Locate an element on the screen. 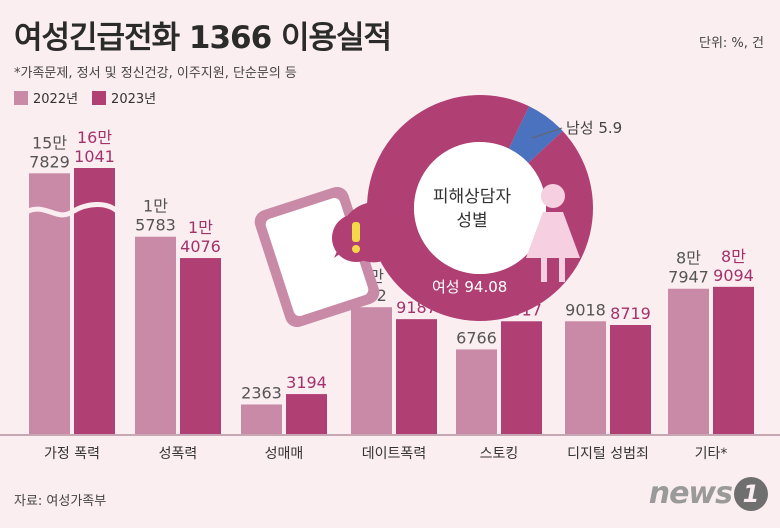 The height and width of the screenshot is (528, 780). logo-text: news is located at coordinates (690, 493).